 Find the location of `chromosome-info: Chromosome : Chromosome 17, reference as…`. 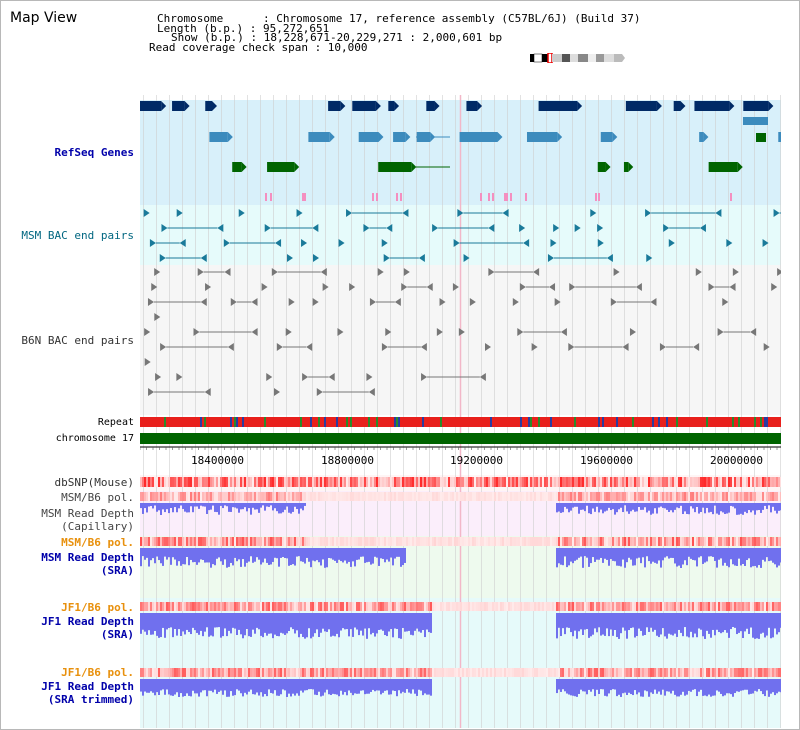

chromosome-info: Chromosome : Chromosome 17, reference as… is located at coordinates (399, 18).